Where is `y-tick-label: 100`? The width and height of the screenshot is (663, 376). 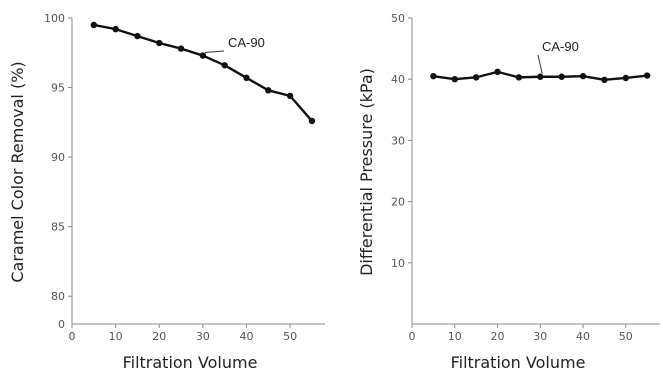
y-tick-label: 100 is located at coordinates (54, 18).